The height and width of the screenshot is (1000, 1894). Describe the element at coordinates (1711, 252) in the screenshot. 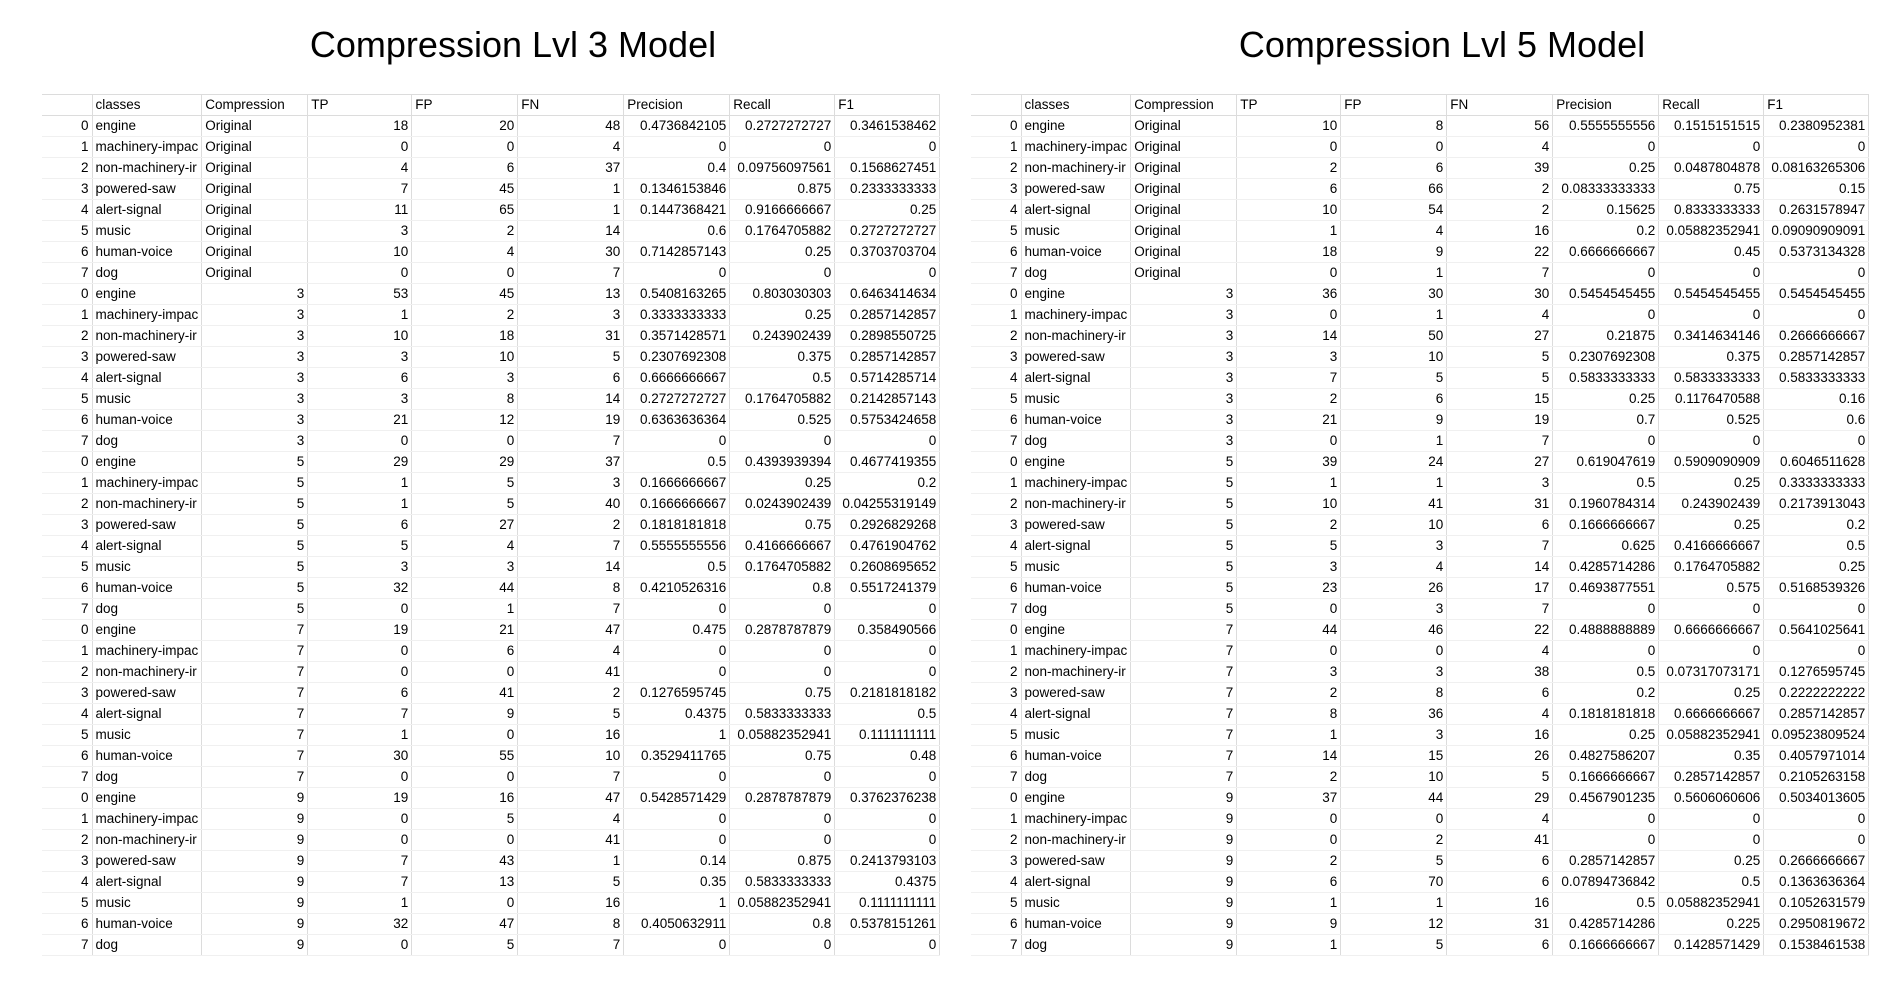

I see `cell-recall: 0.45` at that location.